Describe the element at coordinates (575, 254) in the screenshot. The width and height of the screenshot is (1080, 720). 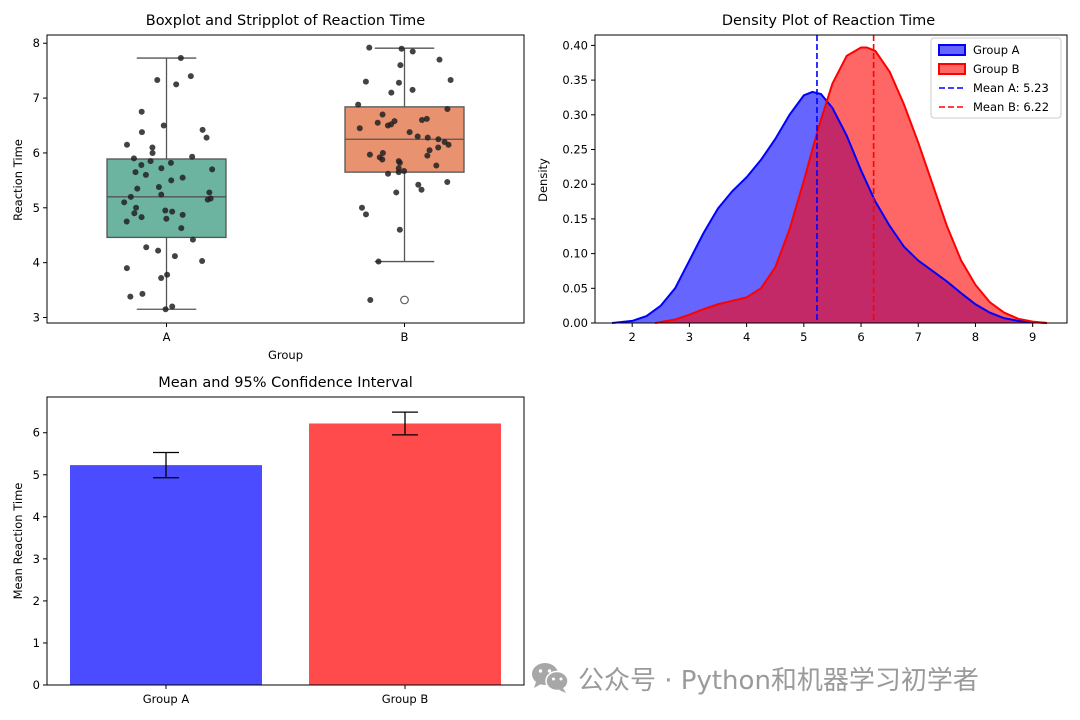
I see `y-tick-label: 0.10` at that location.